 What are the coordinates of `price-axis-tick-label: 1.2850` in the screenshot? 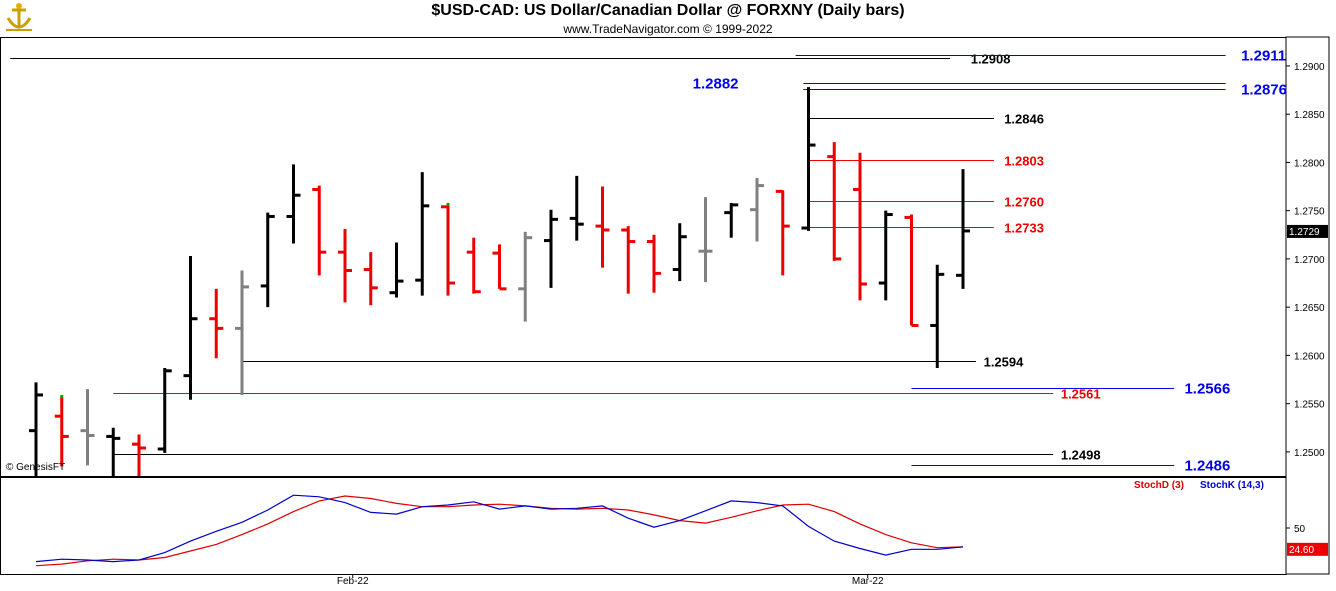 It's located at (1309, 115).